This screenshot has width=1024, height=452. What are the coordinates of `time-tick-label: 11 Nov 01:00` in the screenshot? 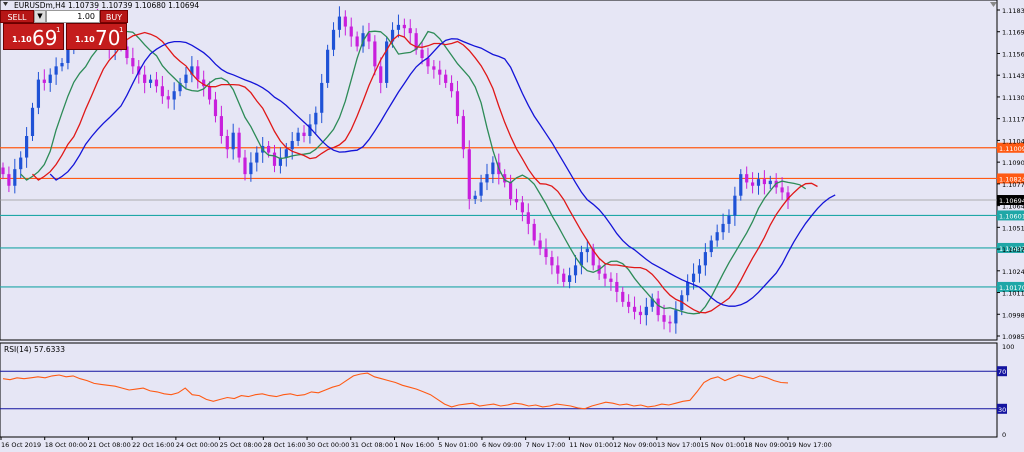 It's located at (591, 445).